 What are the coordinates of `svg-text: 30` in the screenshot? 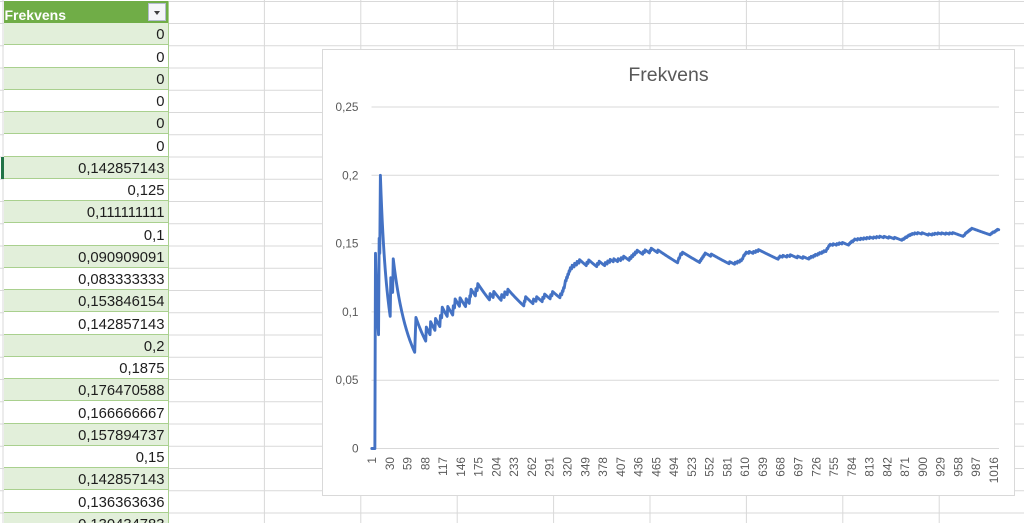 It's located at (390, 464).